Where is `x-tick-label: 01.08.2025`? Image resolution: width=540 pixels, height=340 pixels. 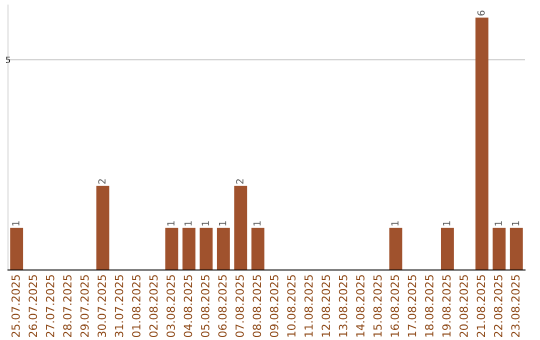
x-tick-label: 01.08.2025 is located at coordinates (136, 306).